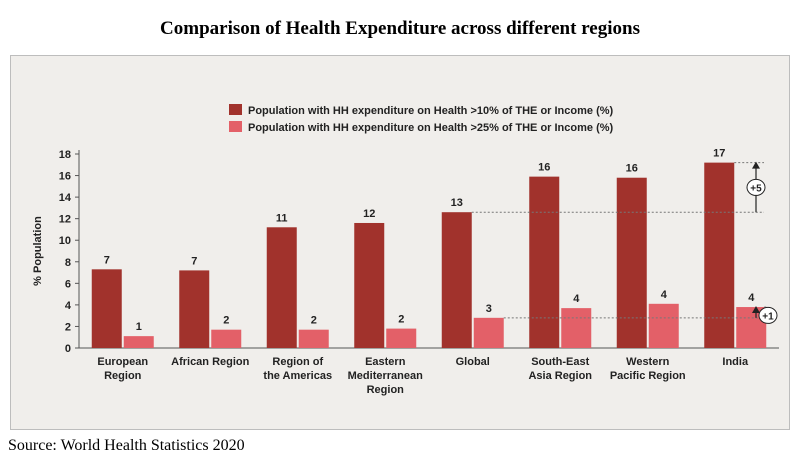  I want to click on x-tick-label: Global, so click(473, 362).